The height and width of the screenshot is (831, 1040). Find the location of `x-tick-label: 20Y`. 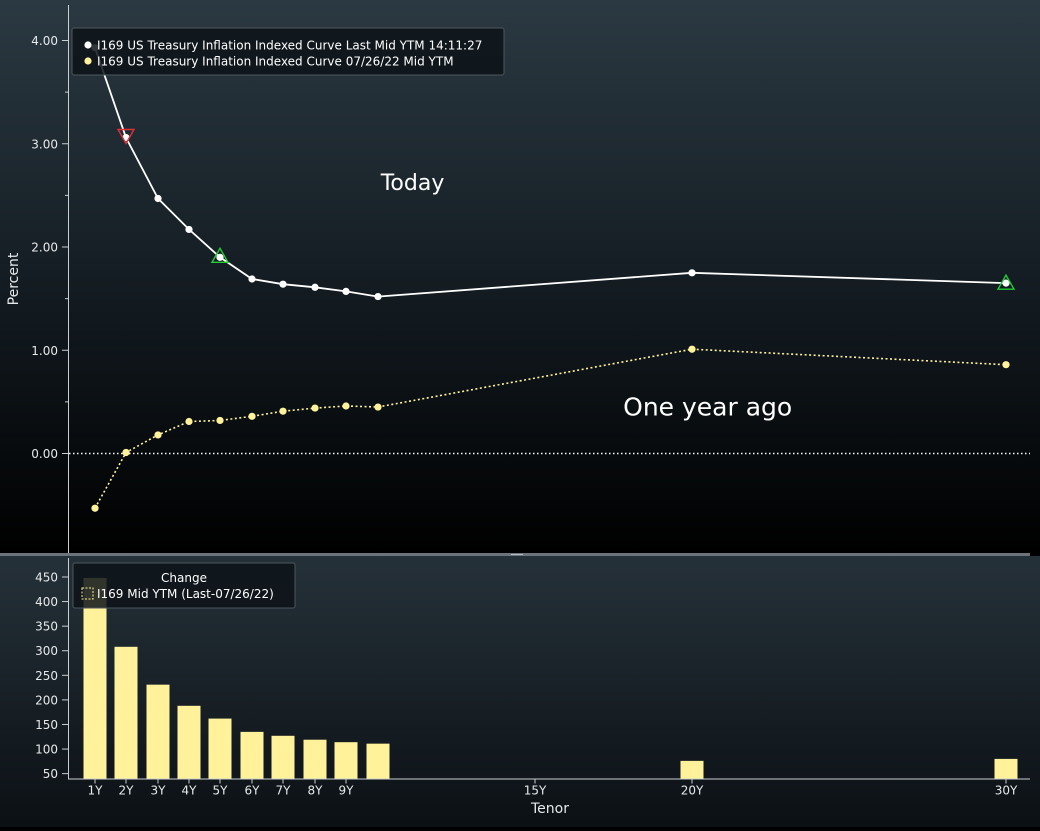

x-tick-label: 20Y is located at coordinates (692, 791).